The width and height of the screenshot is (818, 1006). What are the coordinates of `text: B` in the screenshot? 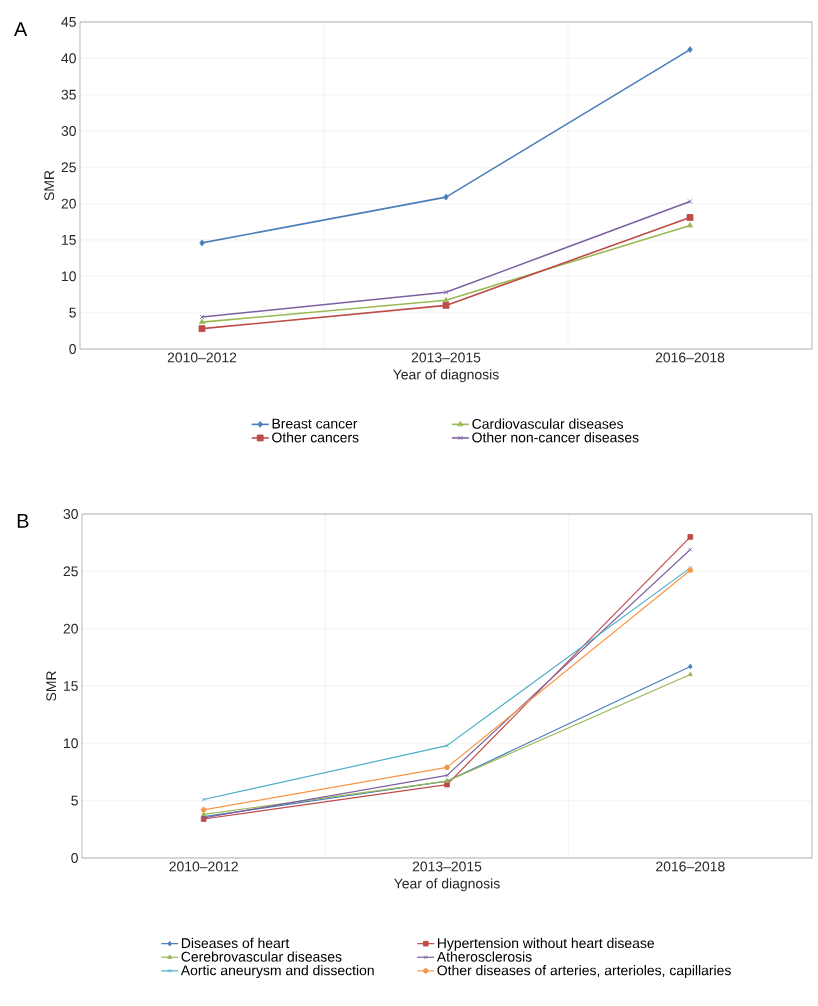 It's located at (23, 521).